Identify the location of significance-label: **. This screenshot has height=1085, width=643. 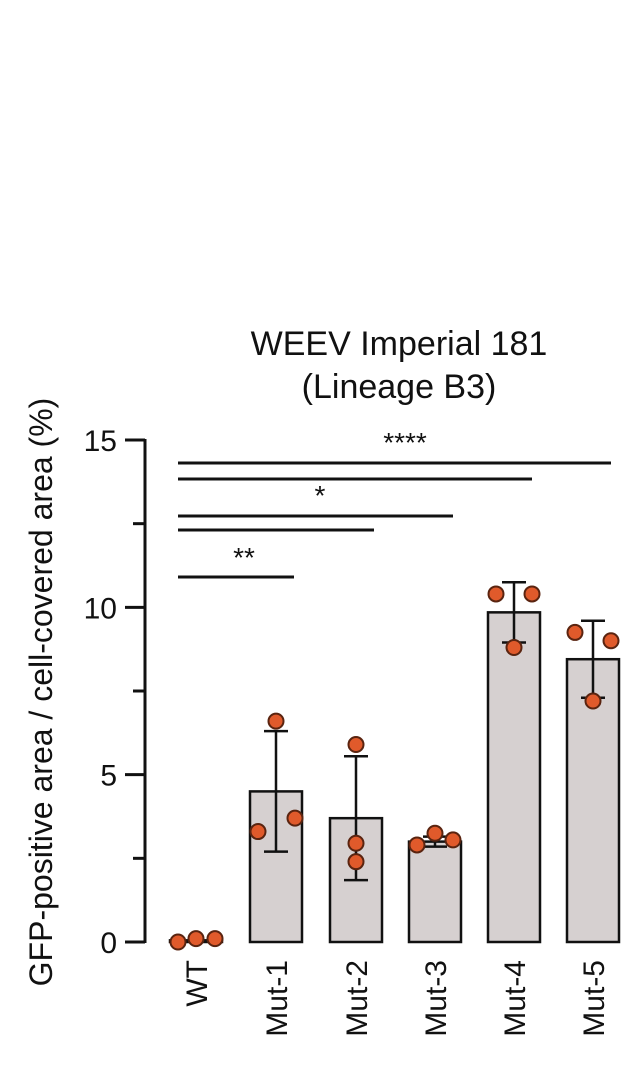
(244, 557).